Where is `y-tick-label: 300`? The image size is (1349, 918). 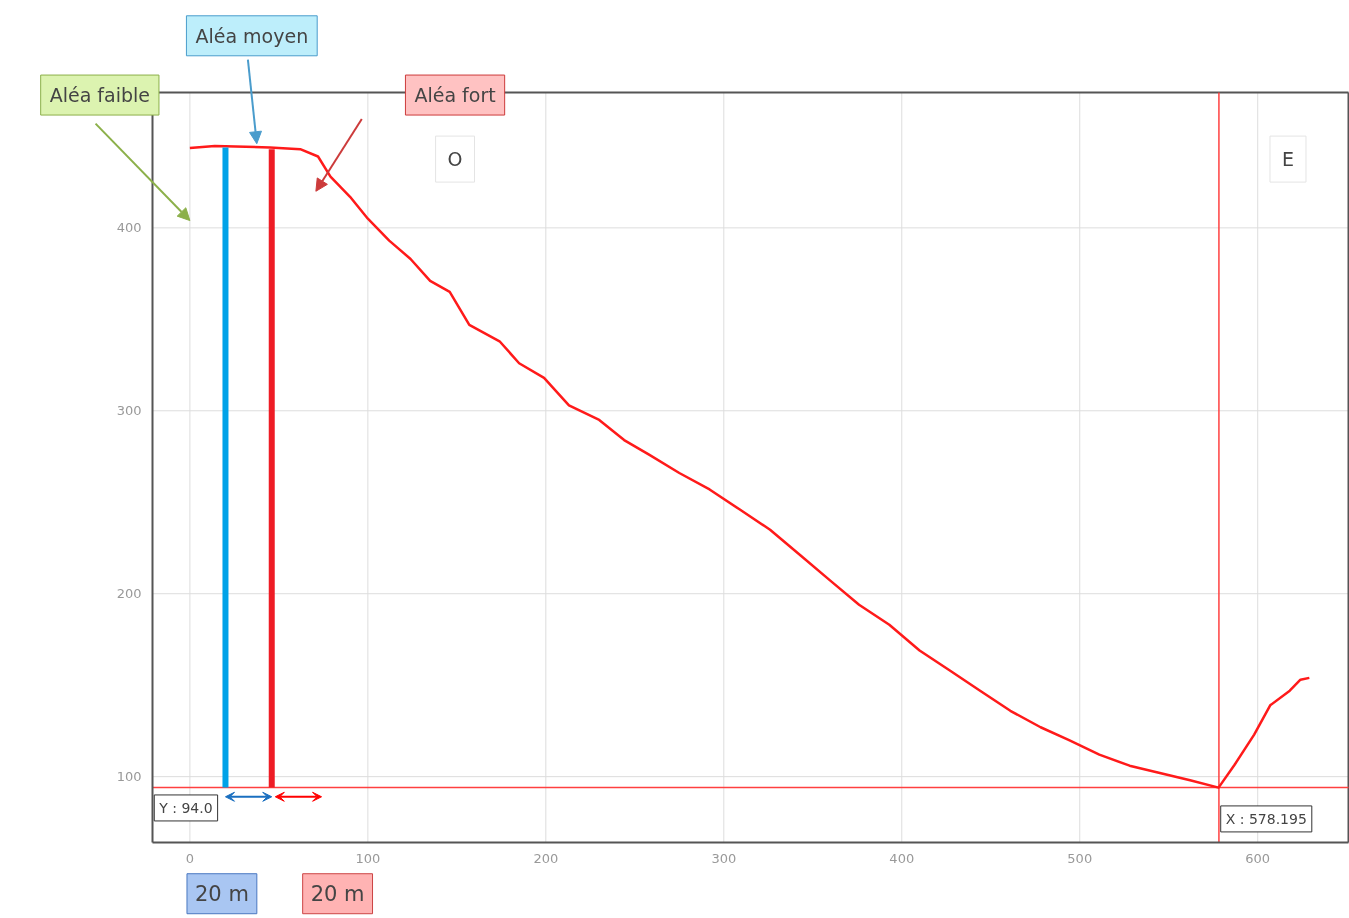 y-tick-label: 300 is located at coordinates (129, 411).